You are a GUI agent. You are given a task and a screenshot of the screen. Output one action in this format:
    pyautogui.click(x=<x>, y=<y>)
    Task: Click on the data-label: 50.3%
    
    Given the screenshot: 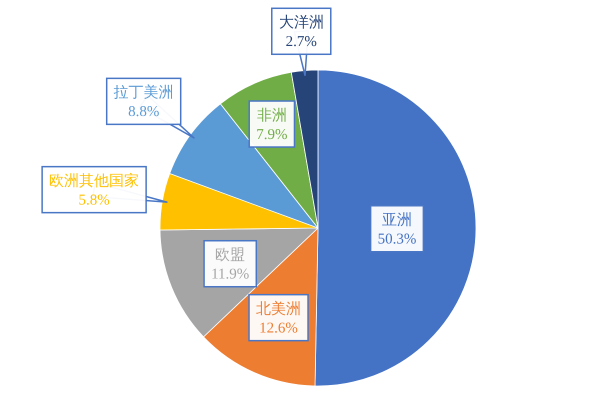 What is the action you would take?
    pyautogui.click(x=397, y=240)
    